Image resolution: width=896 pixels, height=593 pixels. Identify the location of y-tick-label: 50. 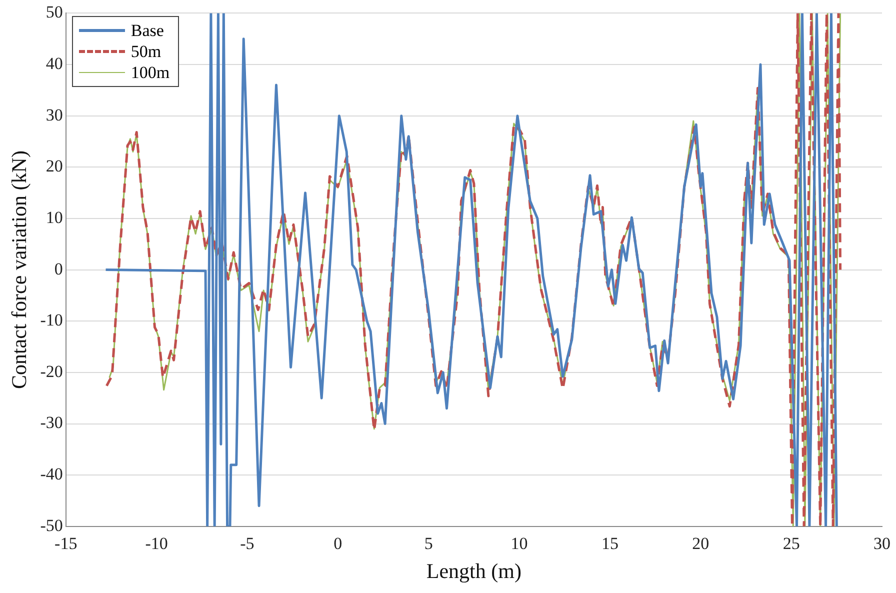
(54, 12).